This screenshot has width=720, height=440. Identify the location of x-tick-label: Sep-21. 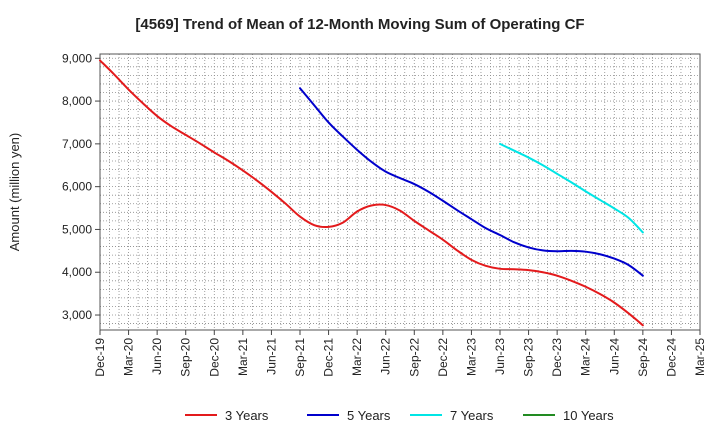
(300, 357).